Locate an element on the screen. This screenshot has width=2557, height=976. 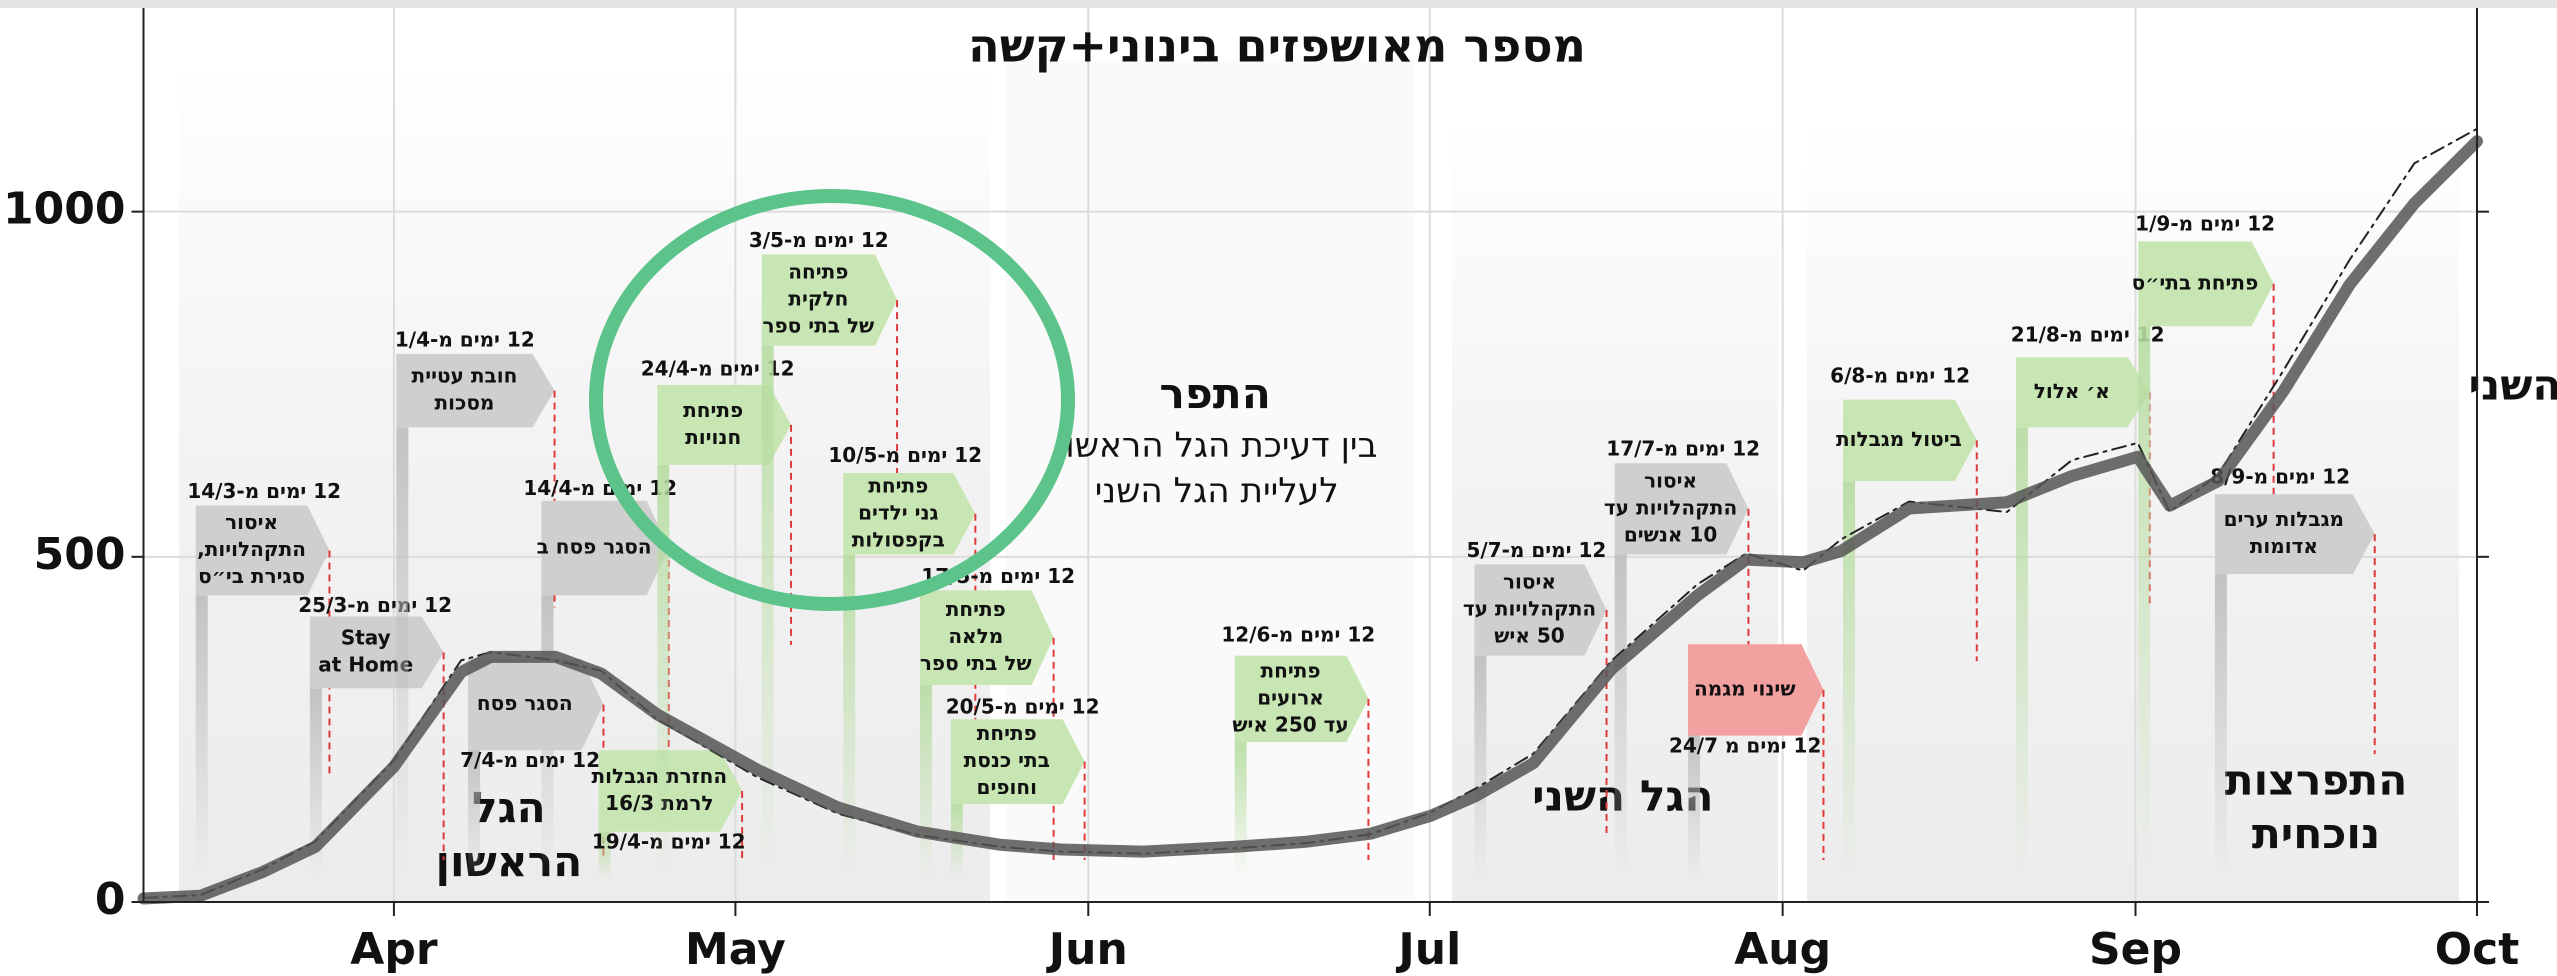
flag-header: 12 ימים מ-1/9 is located at coordinates (2205, 224).